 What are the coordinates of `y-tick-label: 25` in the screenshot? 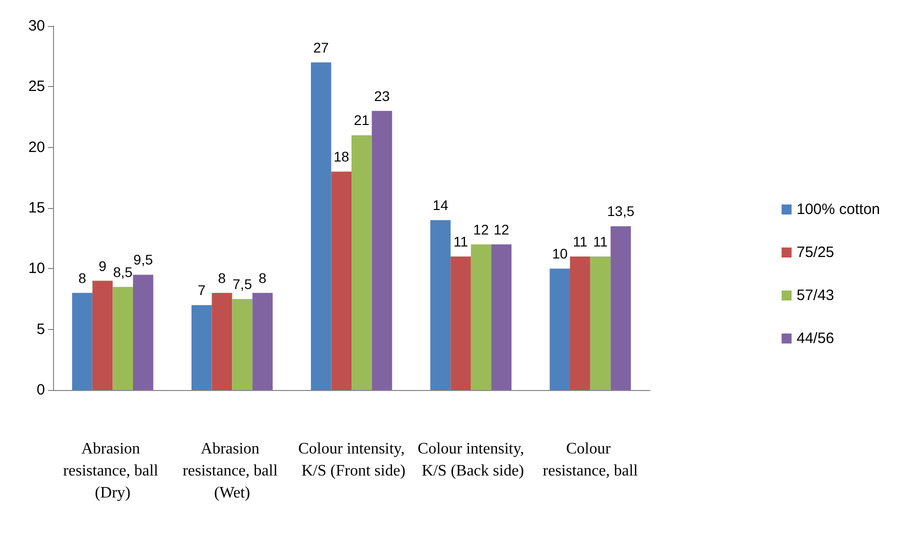 It's located at (36, 87).